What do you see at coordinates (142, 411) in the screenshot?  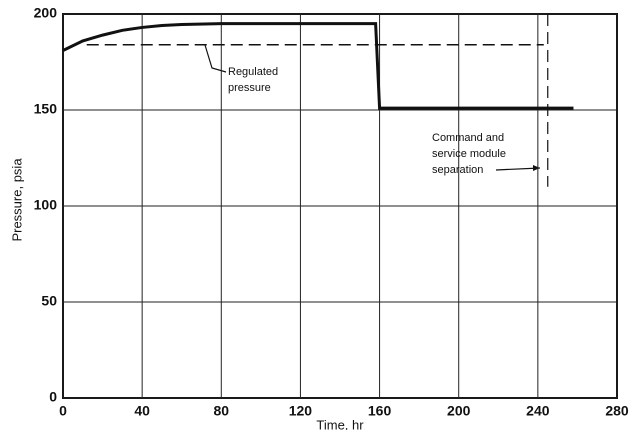 I see `x-tick-label: 40` at bounding box center [142, 411].